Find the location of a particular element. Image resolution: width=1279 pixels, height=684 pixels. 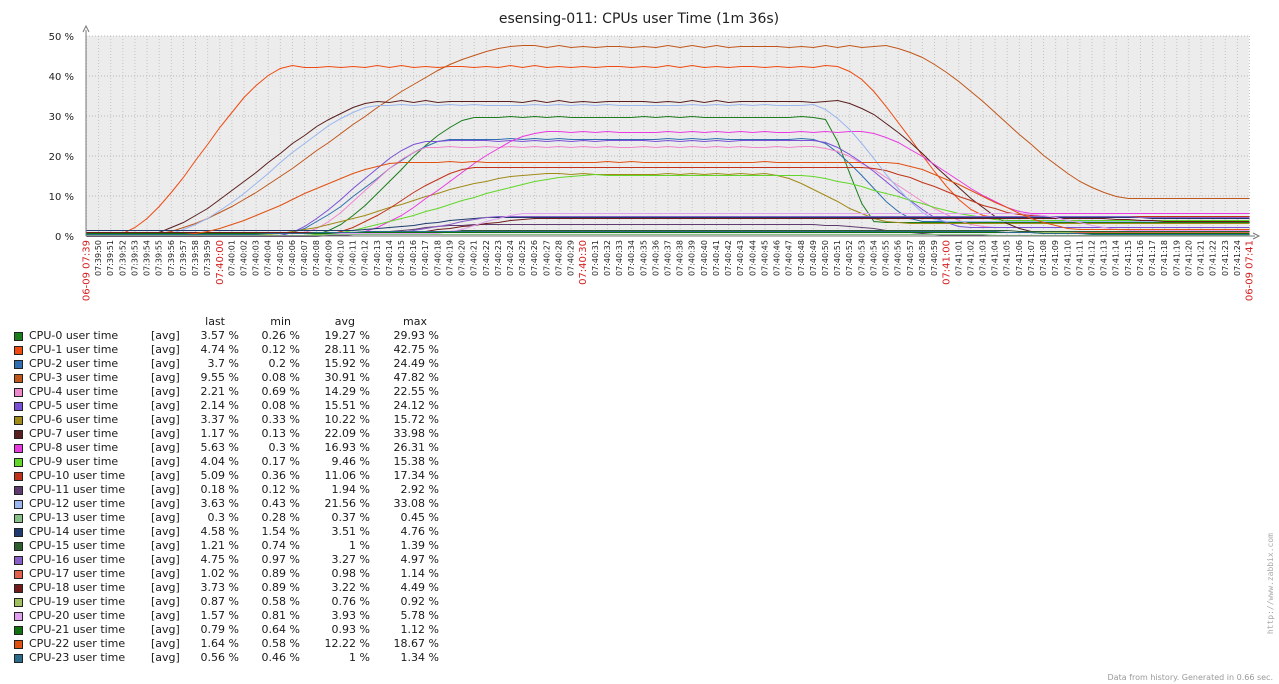

y-tick-label: 30 % is located at coordinates (61, 117).